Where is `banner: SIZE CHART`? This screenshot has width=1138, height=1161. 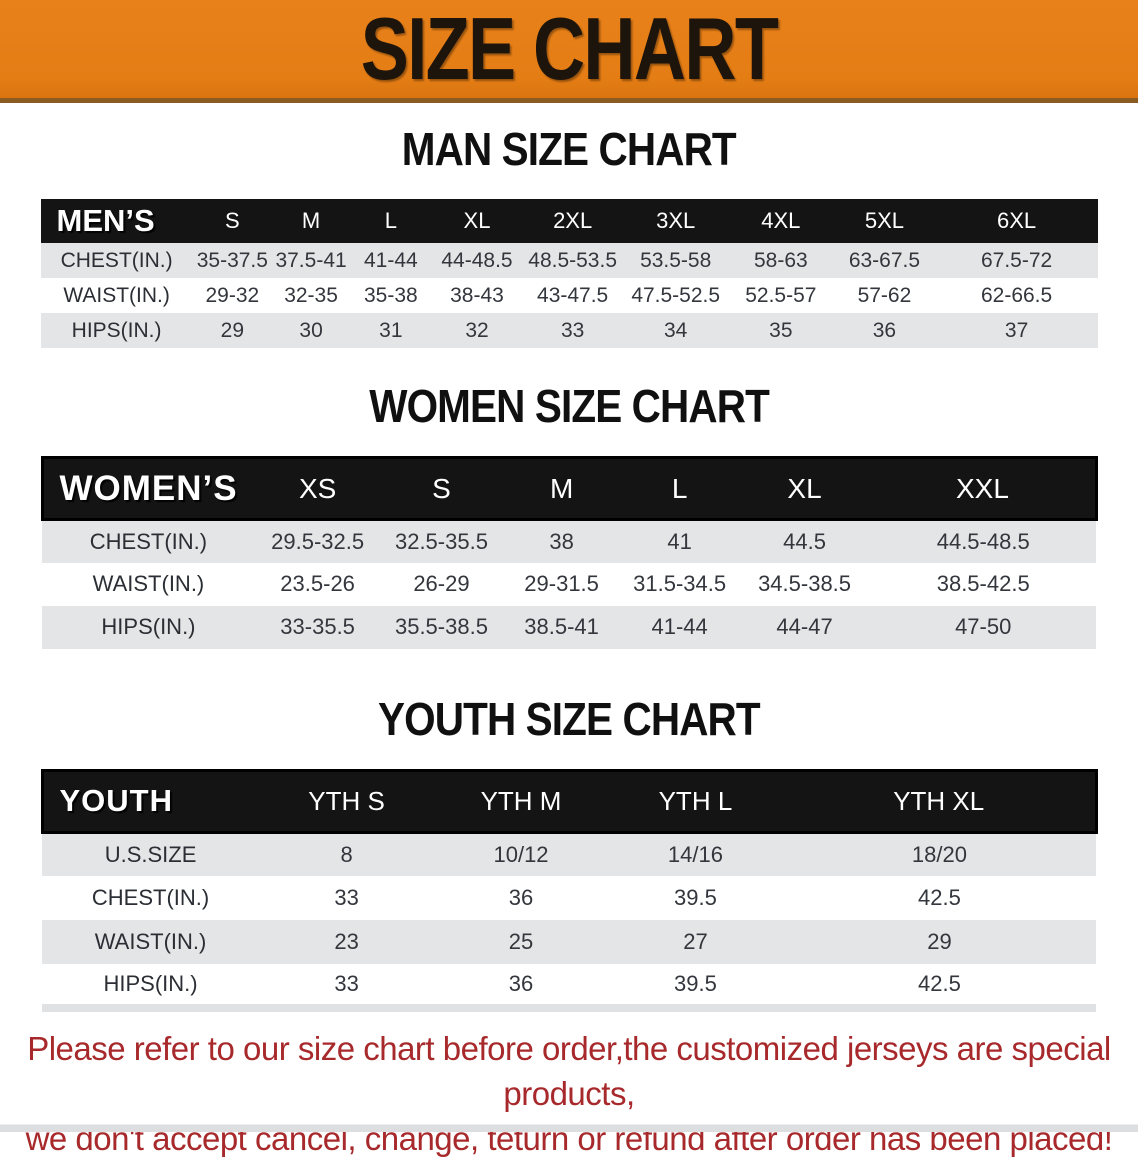 banner: SIZE CHART is located at coordinates (569, 51).